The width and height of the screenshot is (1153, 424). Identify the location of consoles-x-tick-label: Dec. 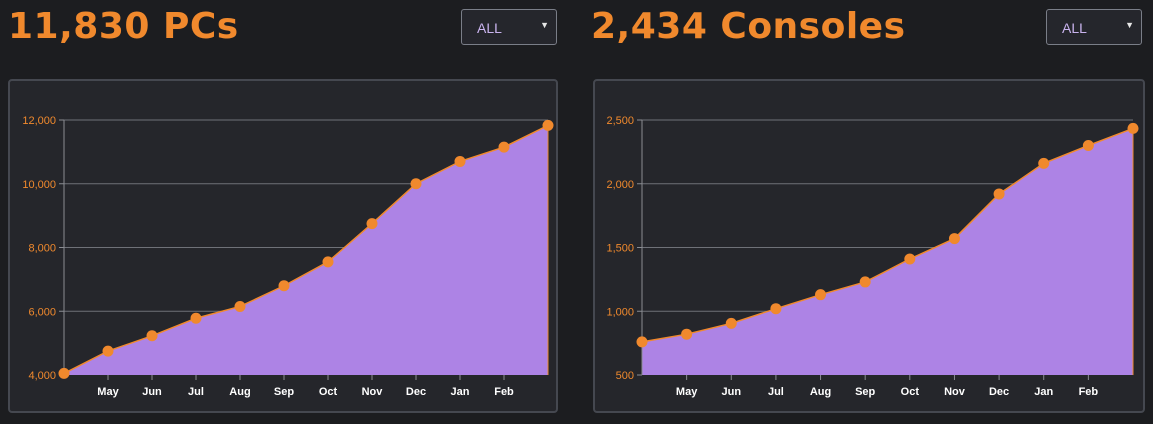
(999, 392).